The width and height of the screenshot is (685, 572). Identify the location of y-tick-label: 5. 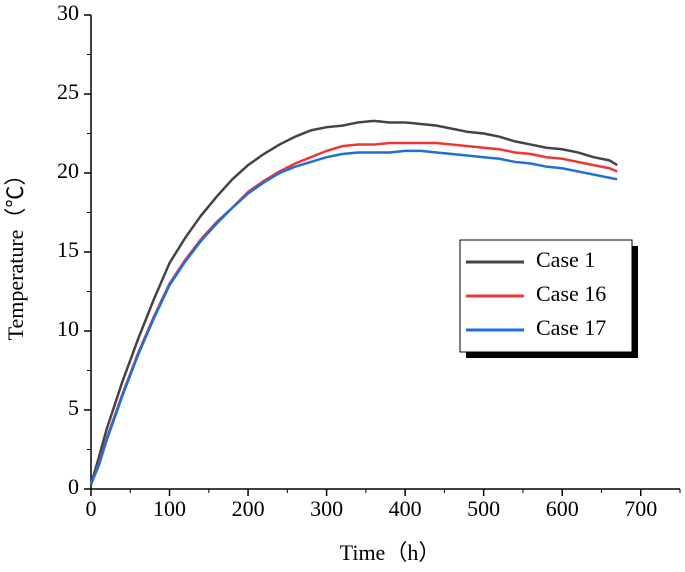
(73, 407).